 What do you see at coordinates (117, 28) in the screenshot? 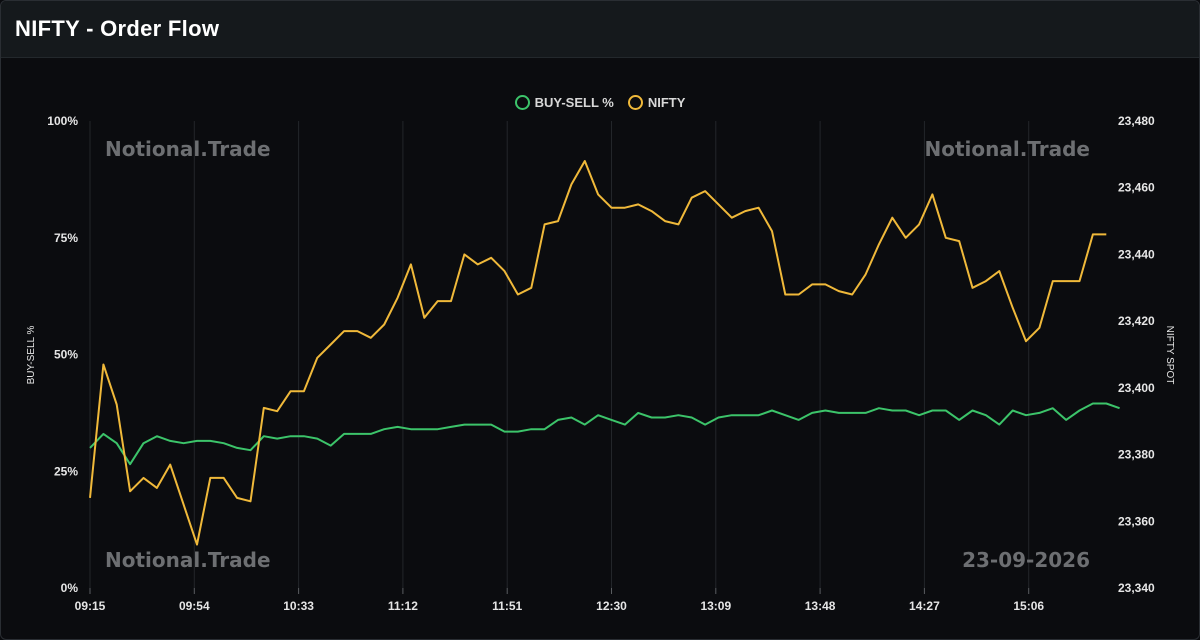
I see `page-title: NIFTY - Order Flow` at bounding box center [117, 28].